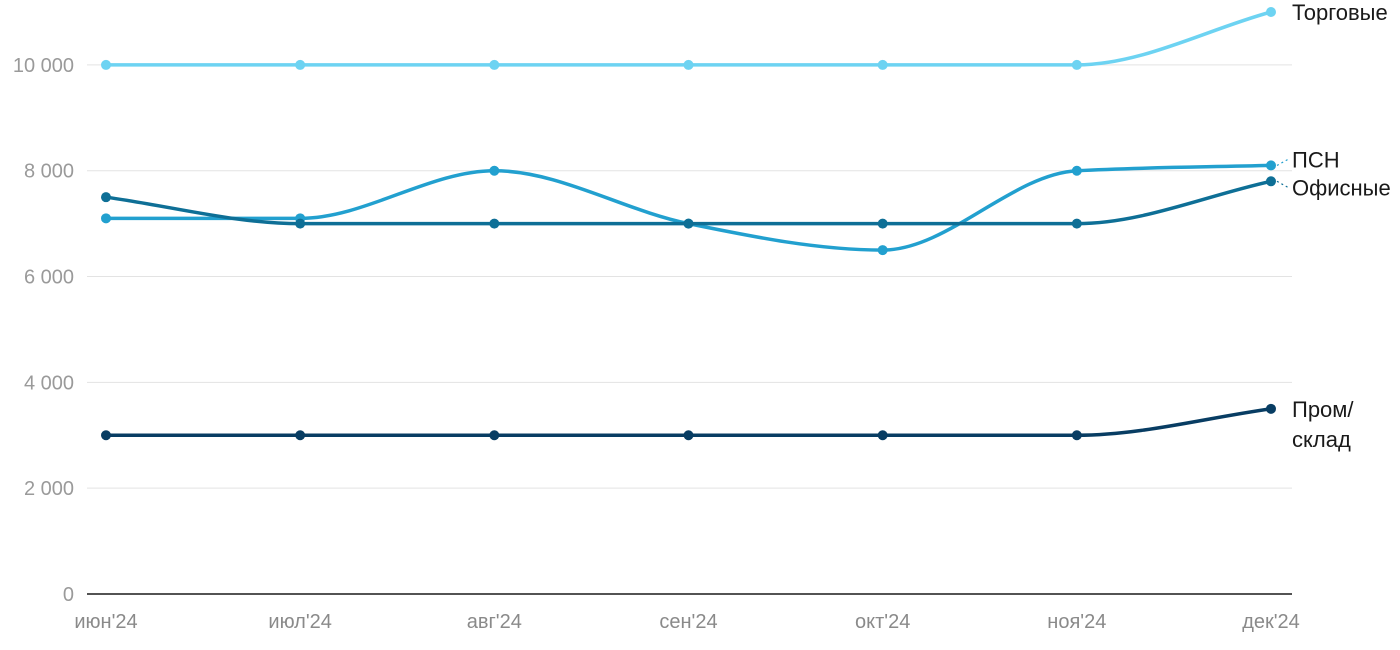  I want to click on y-tick-label: 0, so click(68, 595).